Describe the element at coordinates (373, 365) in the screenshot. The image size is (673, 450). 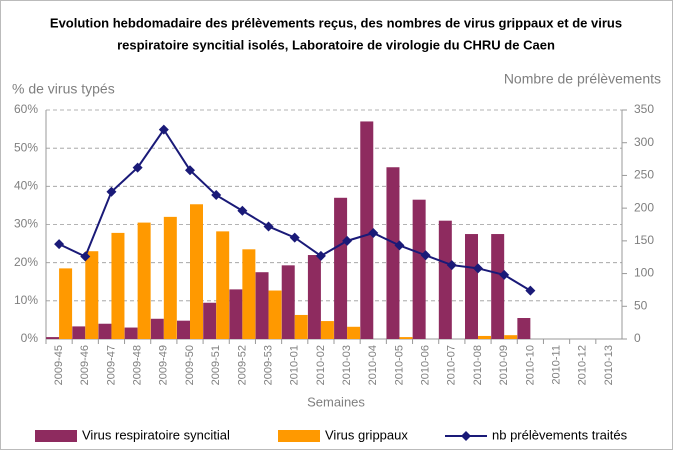
I see `x-tick-label: 2010-04` at that location.